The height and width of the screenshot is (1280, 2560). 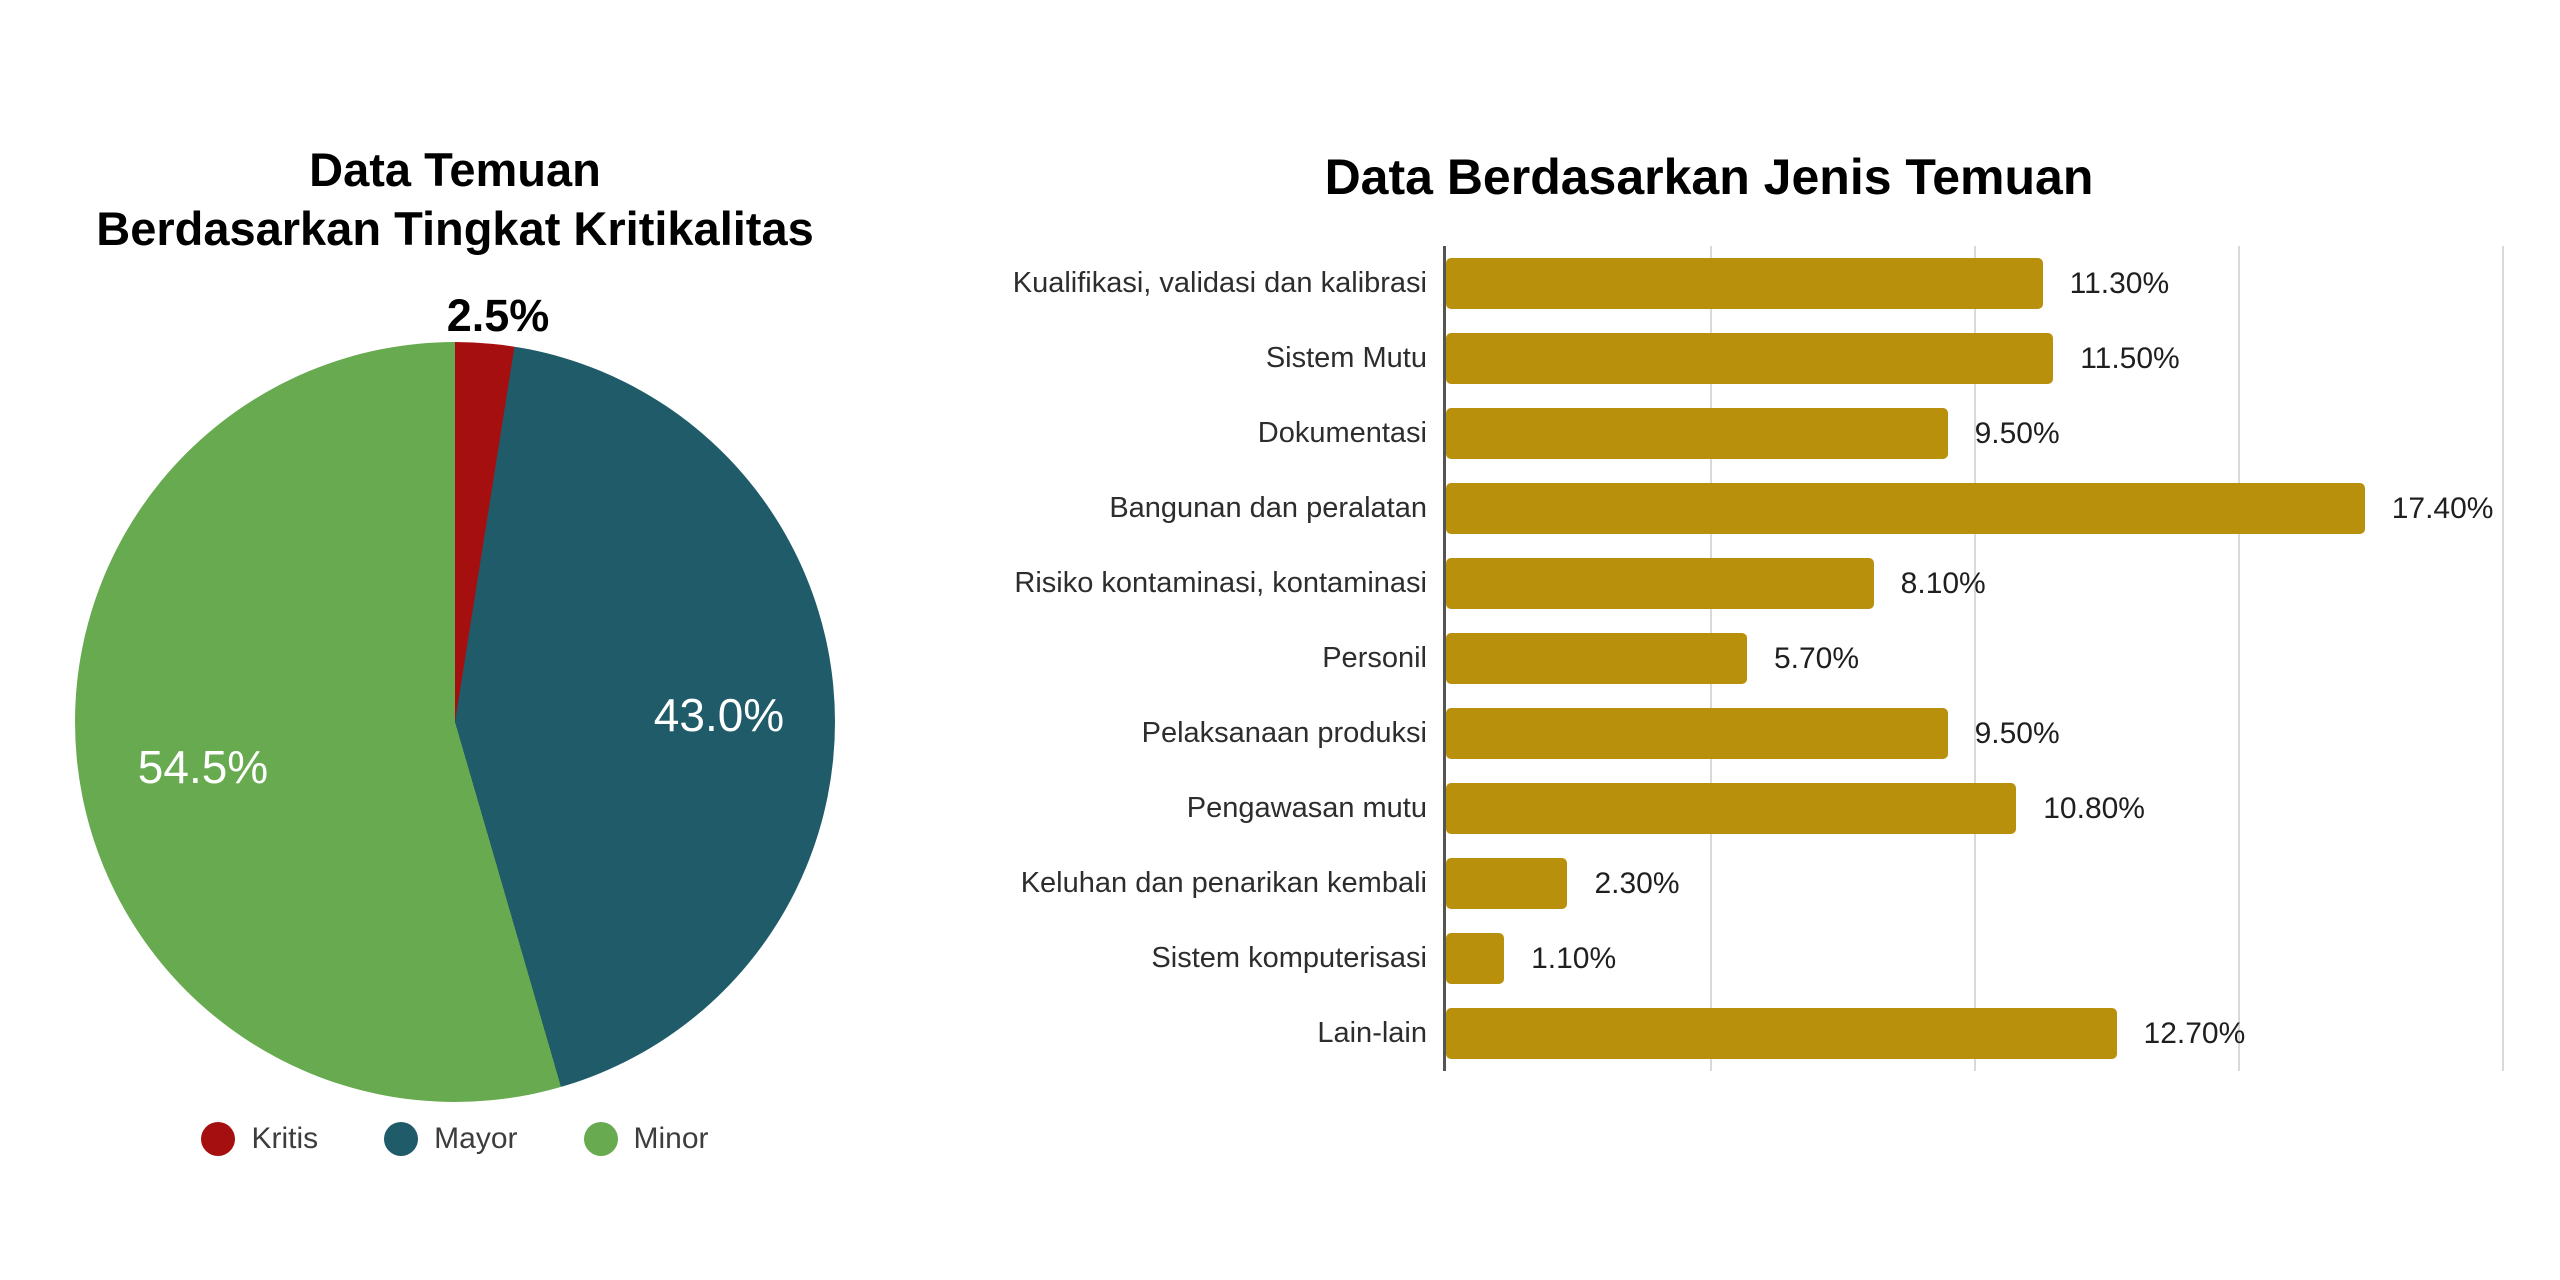 What do you see at coordinates (1284, 733) in the screenshot?
I see `bar-category-label: Pelaksanaan produksi` at bounding box center [1284, 733].